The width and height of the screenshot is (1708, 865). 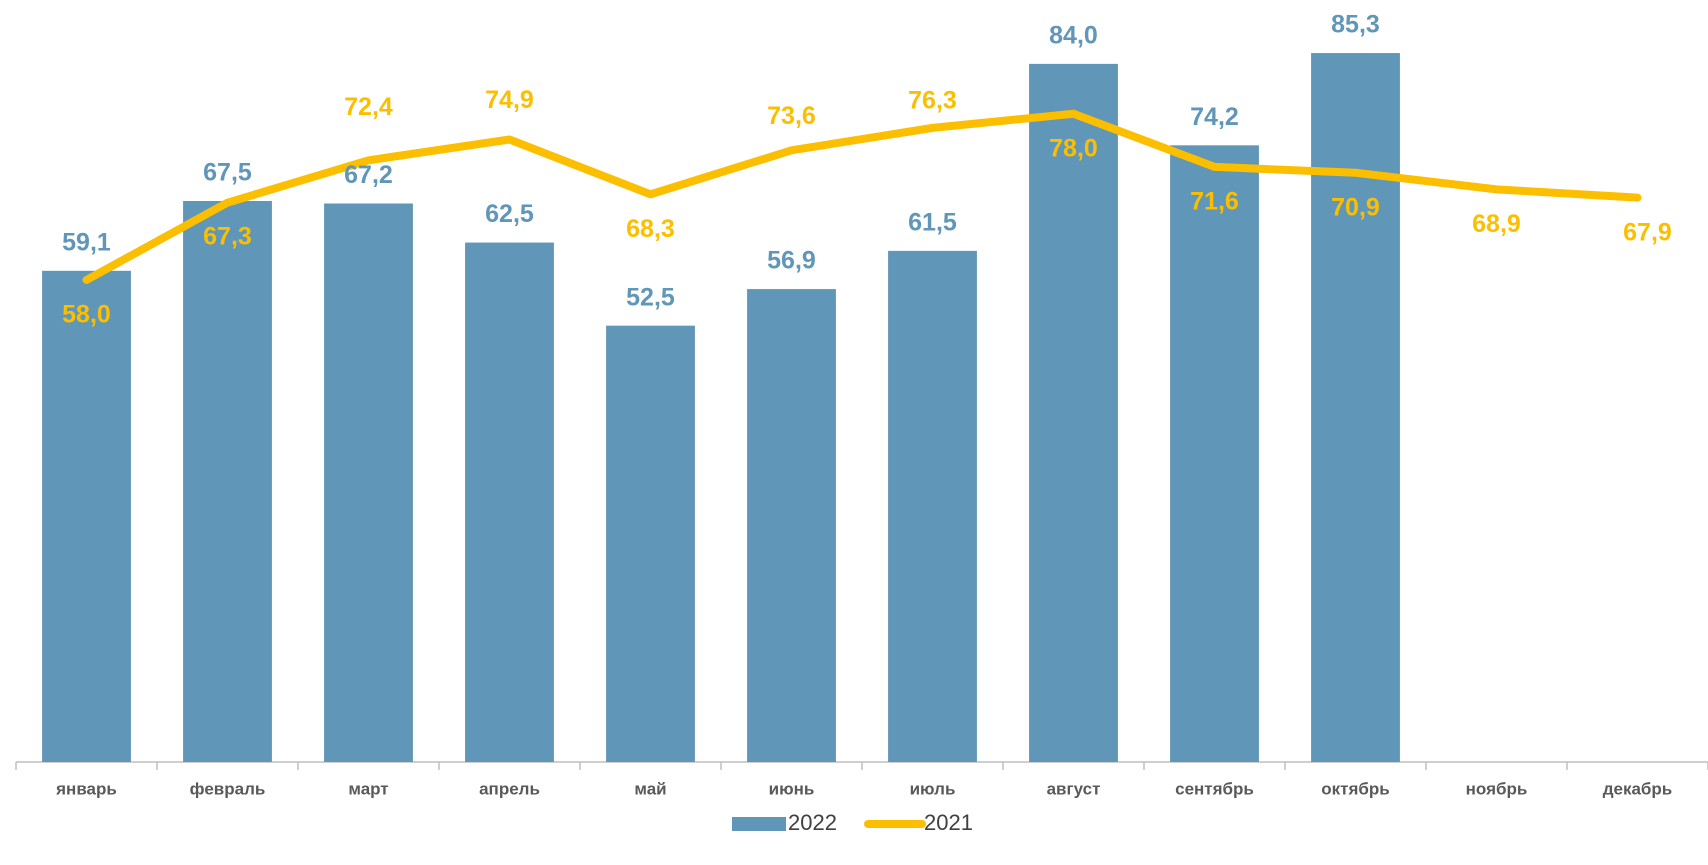 I want to click on data-label: 84,0, so click(x=1073, y=35).